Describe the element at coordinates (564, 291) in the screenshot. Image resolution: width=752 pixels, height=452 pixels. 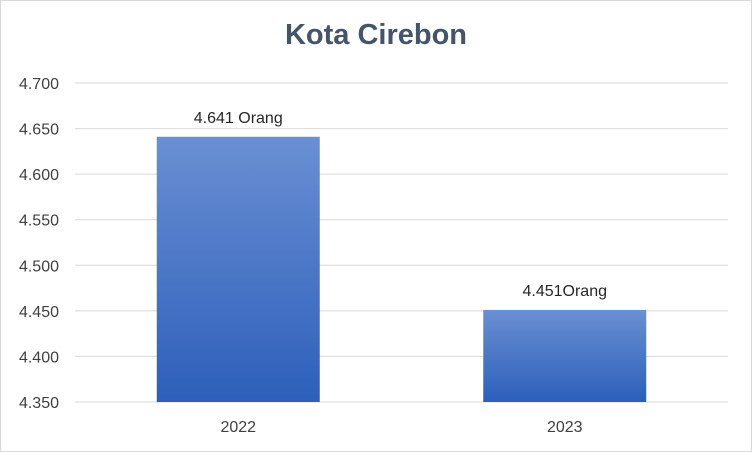
I see `data-label: 4.451Orang` at that location.